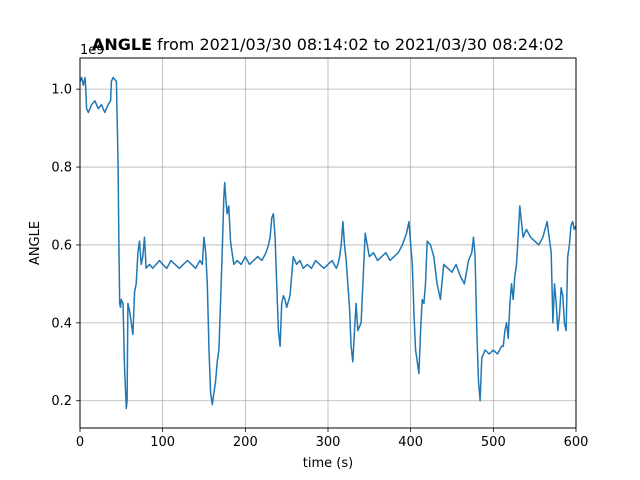 This screenshot has width=640, height=480. I want to click on y-tick-label: 0.2, so click(61, 401).